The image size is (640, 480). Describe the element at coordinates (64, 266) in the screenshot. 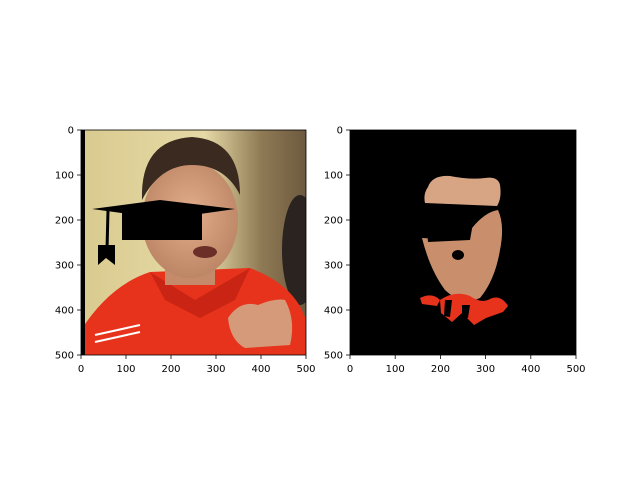

I see `left-y-tick-label: 300` at that location.